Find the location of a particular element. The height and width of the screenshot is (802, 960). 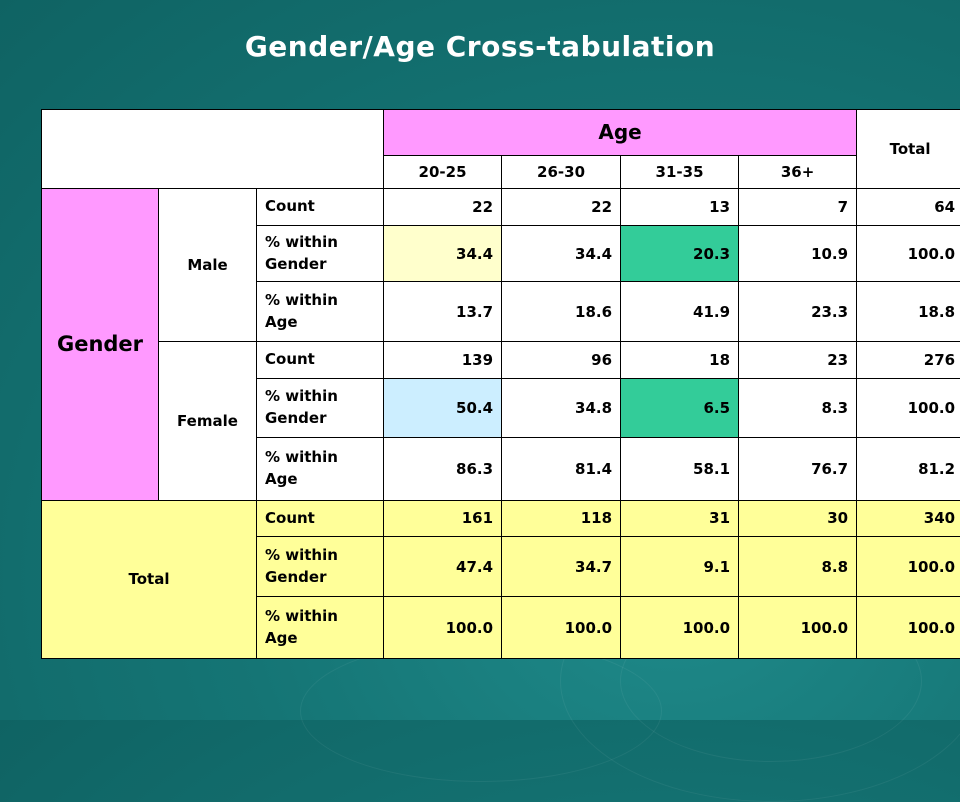

table-cell: 96 is located at coordinates (561, 360).